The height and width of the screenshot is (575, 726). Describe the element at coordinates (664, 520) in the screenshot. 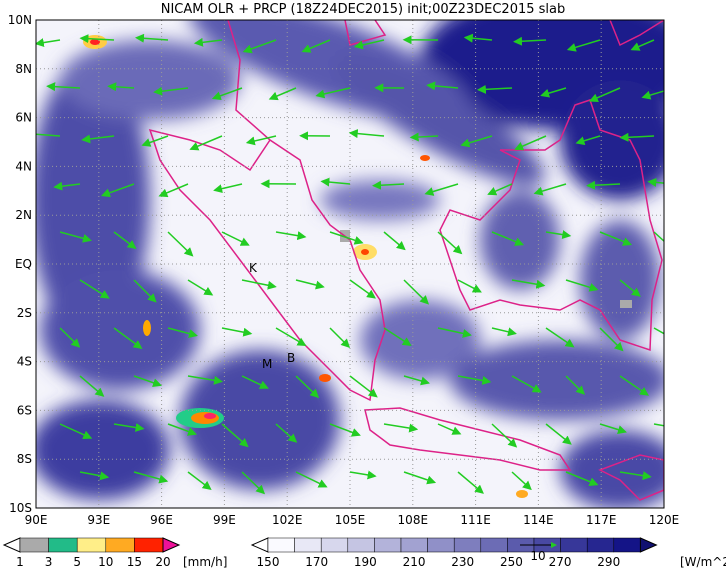

I see `lon-label: 120E` at that location.